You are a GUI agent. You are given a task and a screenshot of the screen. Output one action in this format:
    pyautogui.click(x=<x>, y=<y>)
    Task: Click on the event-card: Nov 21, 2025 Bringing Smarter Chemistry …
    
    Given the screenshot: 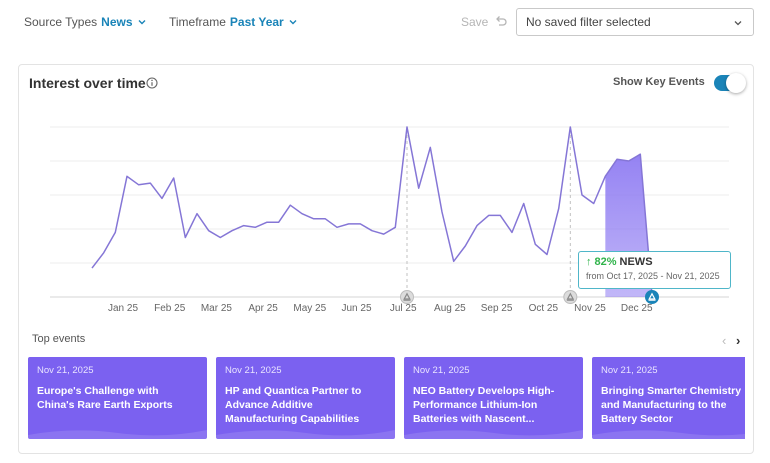 What is the action you would take?
    pyautogui.click(x=668, y=398)
    